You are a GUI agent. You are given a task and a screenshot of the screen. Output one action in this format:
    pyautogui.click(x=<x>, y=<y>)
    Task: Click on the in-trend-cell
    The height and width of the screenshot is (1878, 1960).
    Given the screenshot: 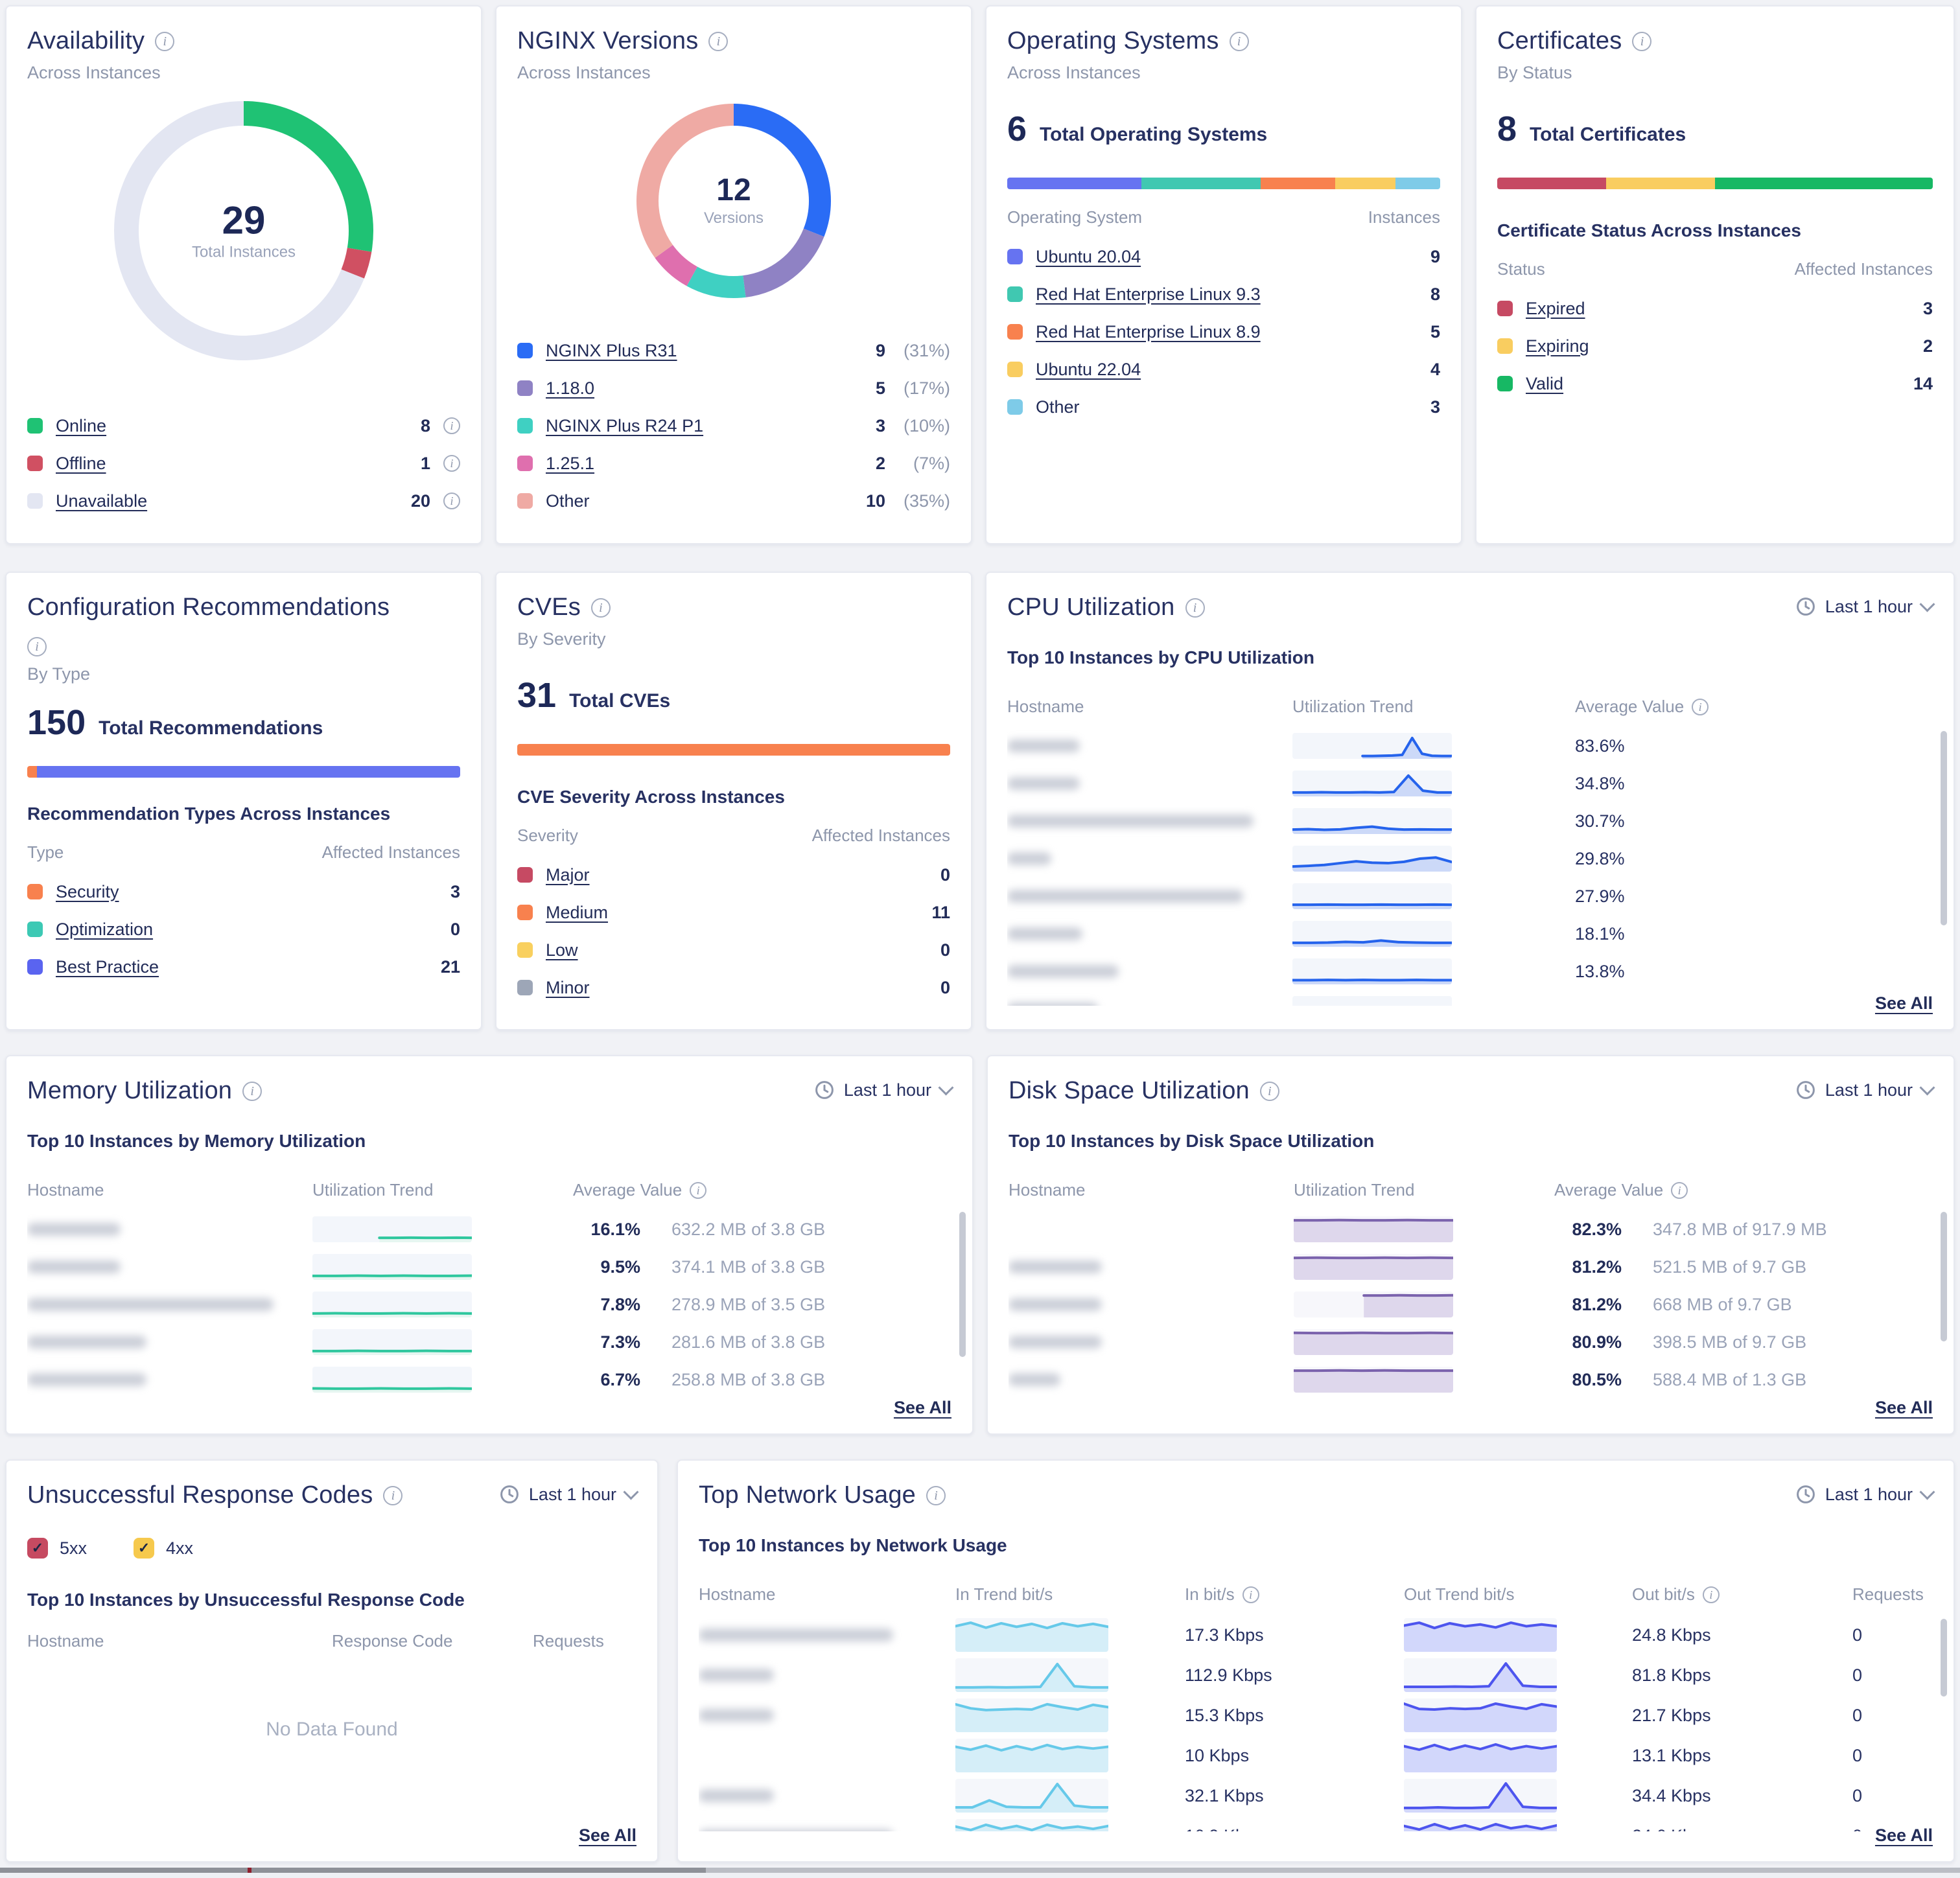 What is the action you would take?
    pyautogui.click(x=1031, y=1675)
    